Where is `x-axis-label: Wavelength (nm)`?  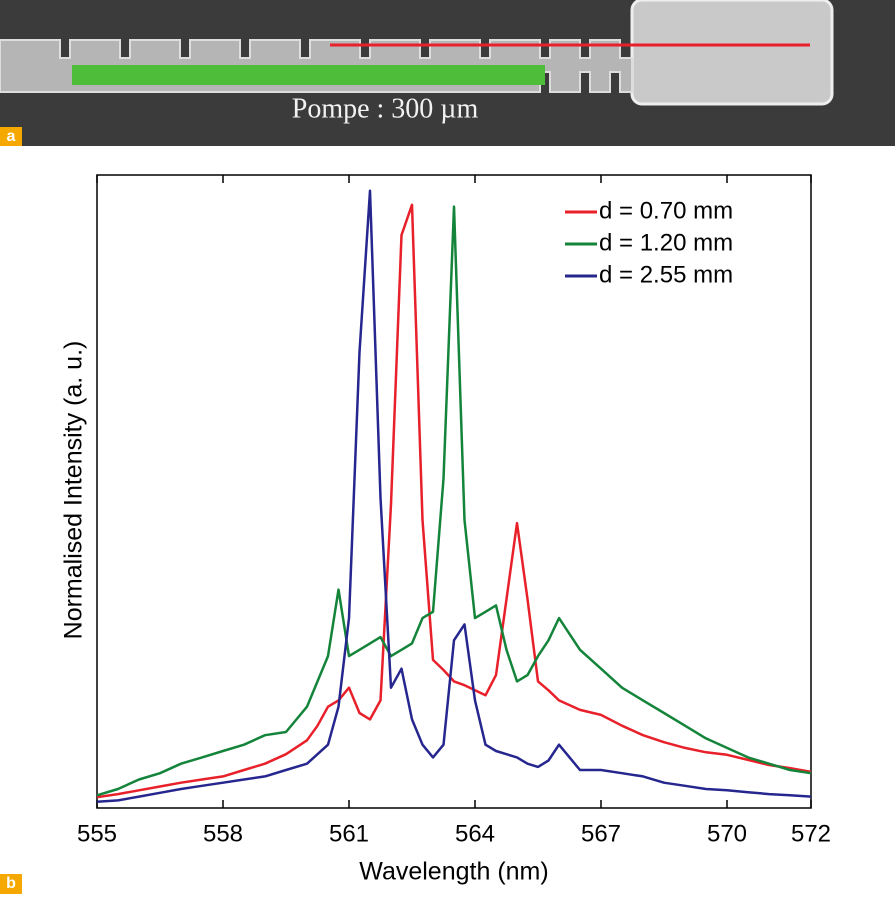 x-axis-label: Wavelength (nm) is located at coordinates (453, 872).